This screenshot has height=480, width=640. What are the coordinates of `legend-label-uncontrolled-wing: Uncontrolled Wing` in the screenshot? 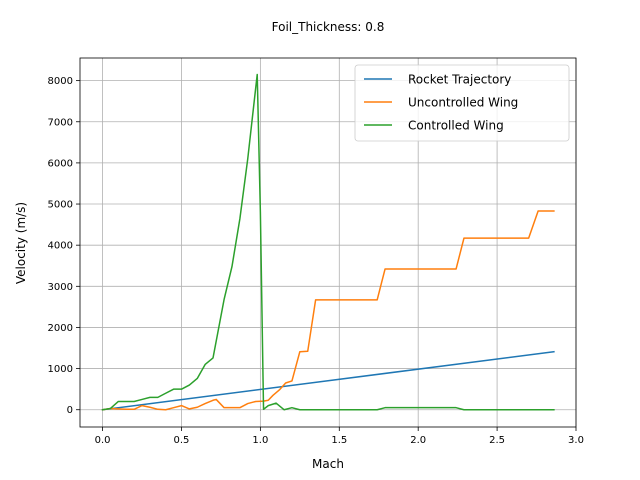 It's located at (463, 103).